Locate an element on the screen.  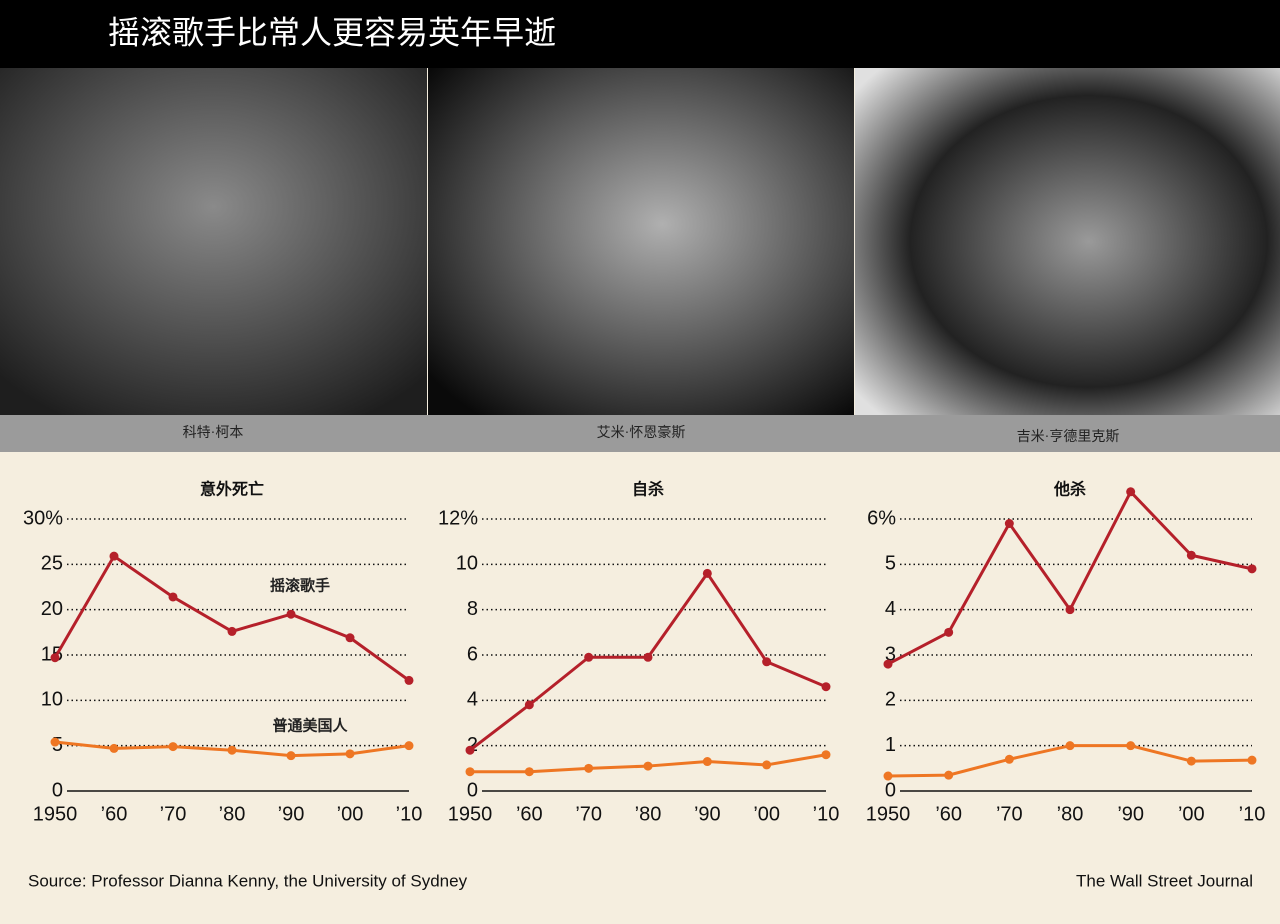
y-tick-label: 8 is located at coordinates (472, 609).